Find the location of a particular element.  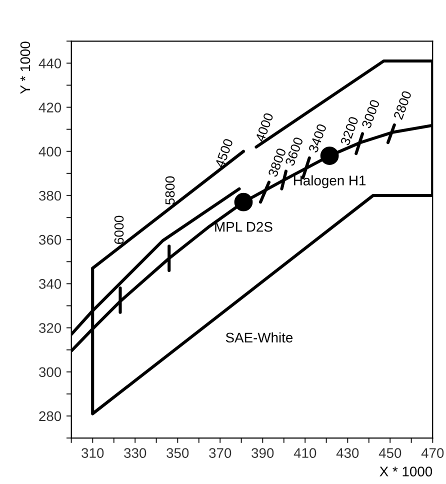

annotation: SAE-White is located at coordinates (259, 337).